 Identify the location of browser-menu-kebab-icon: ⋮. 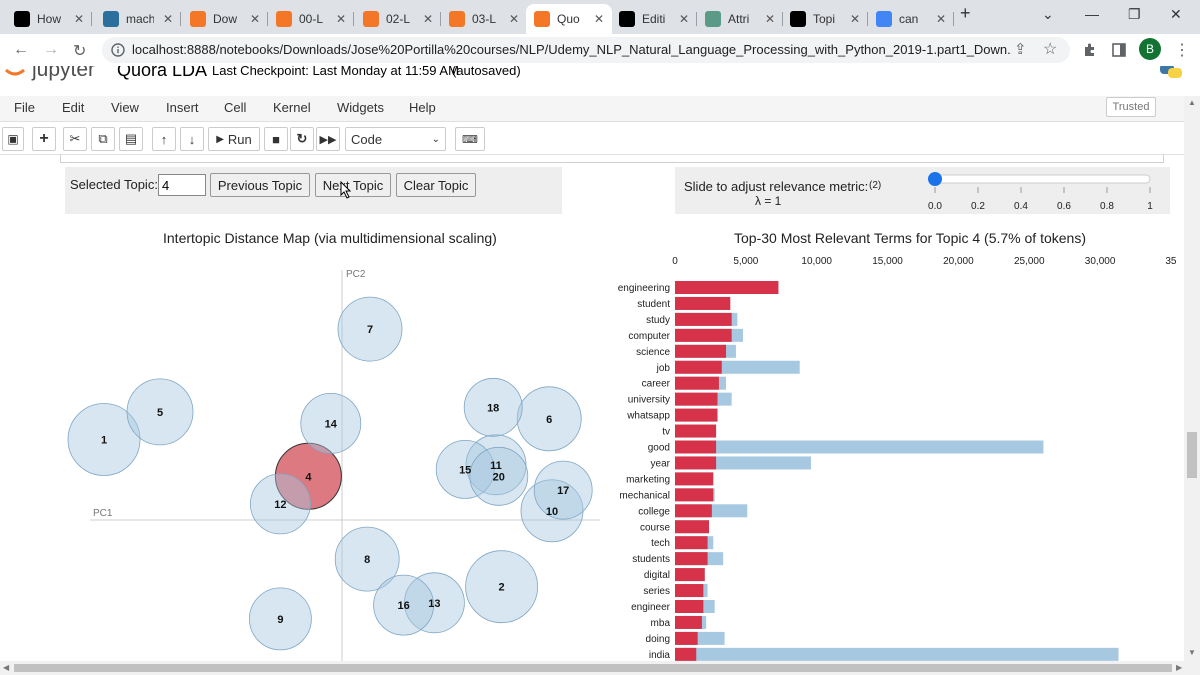
(1182, 50).